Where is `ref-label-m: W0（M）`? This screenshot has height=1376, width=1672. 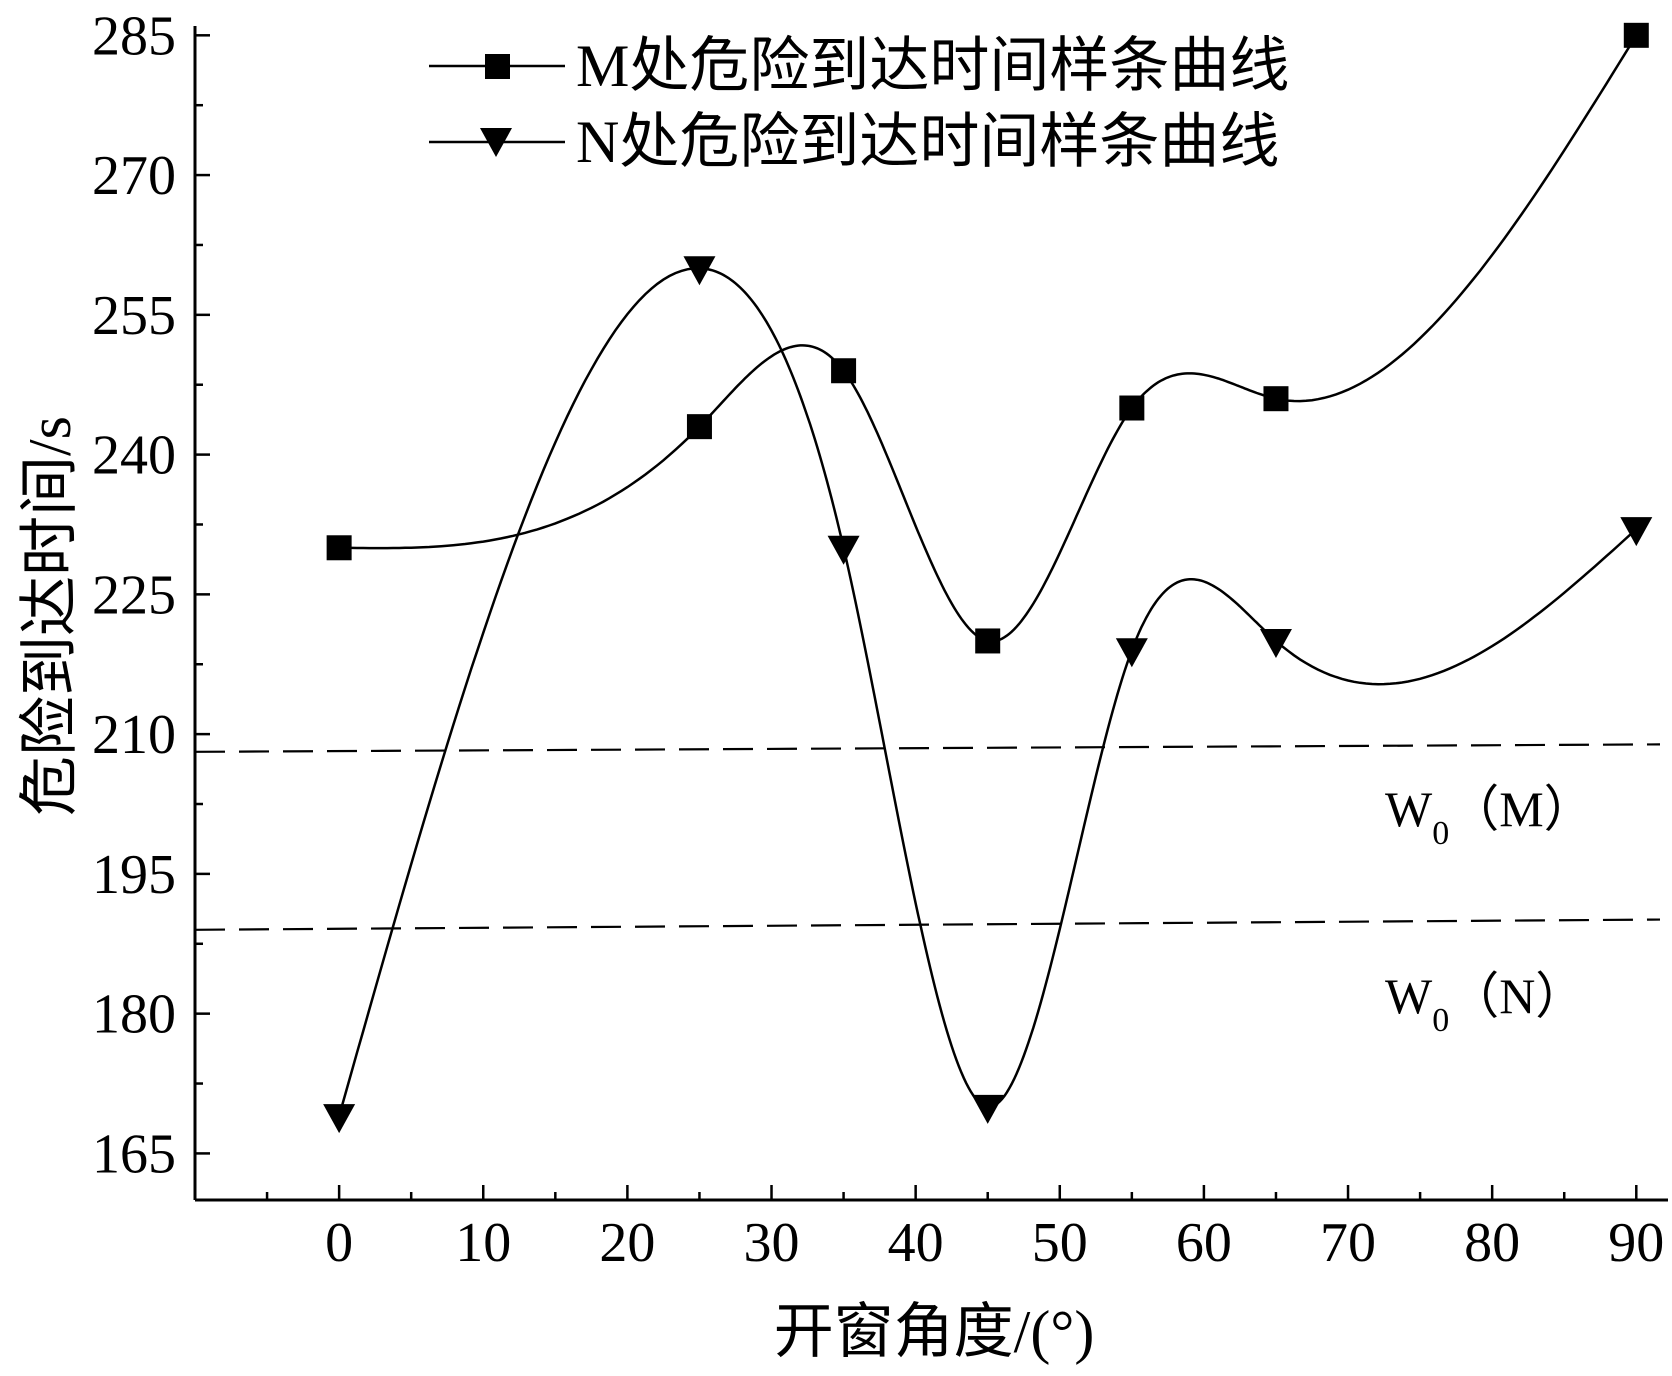
ref-label-m: W0（M） is located at coordinates (1489, 816).